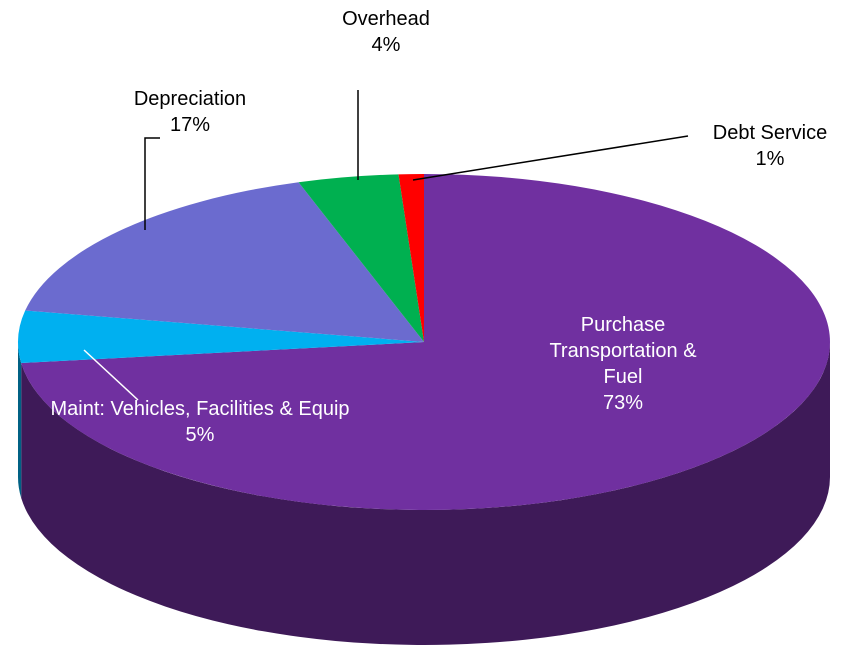 This screenshot has width=858, height=655. What do you see at coordinates (190, 99) in the screenshot?
I see `category-label: Depreciation` at bounding box center [190, 99].